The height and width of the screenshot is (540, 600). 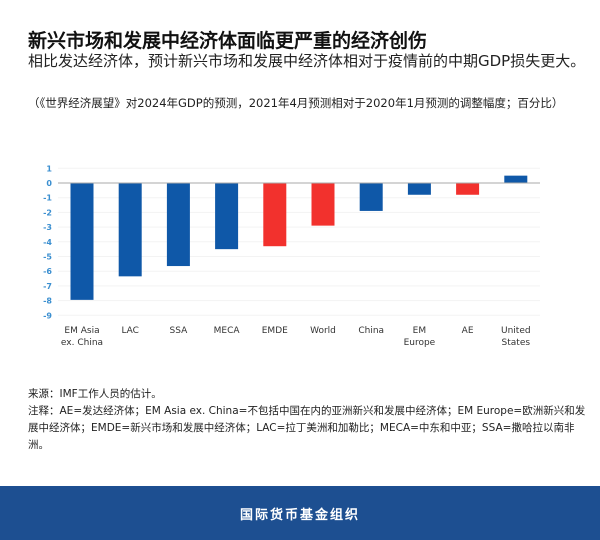 What do you see at coordinates (47, 271) in the screenshot?
I see `y-tick-label: -6` at bounding box center [47, 271].